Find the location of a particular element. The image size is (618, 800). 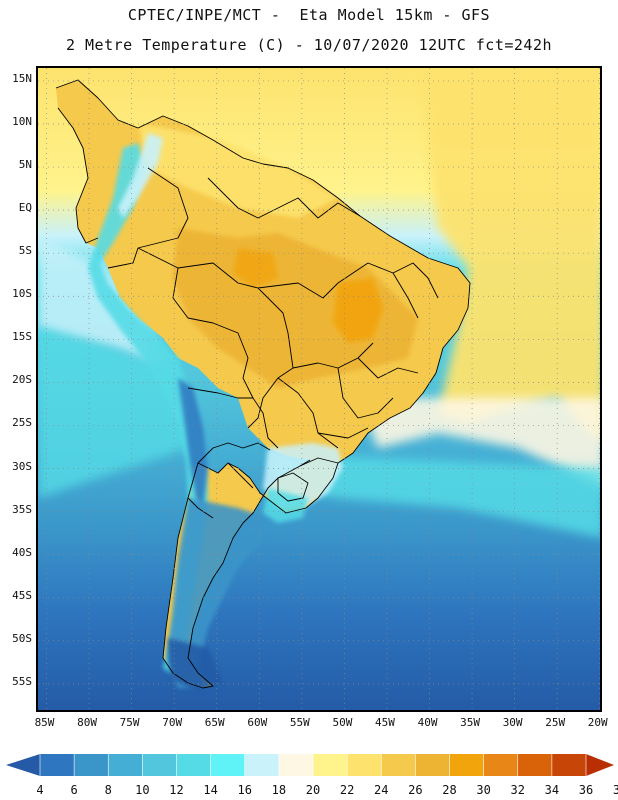

colombian-highlands is located at coordinates (140, 175).